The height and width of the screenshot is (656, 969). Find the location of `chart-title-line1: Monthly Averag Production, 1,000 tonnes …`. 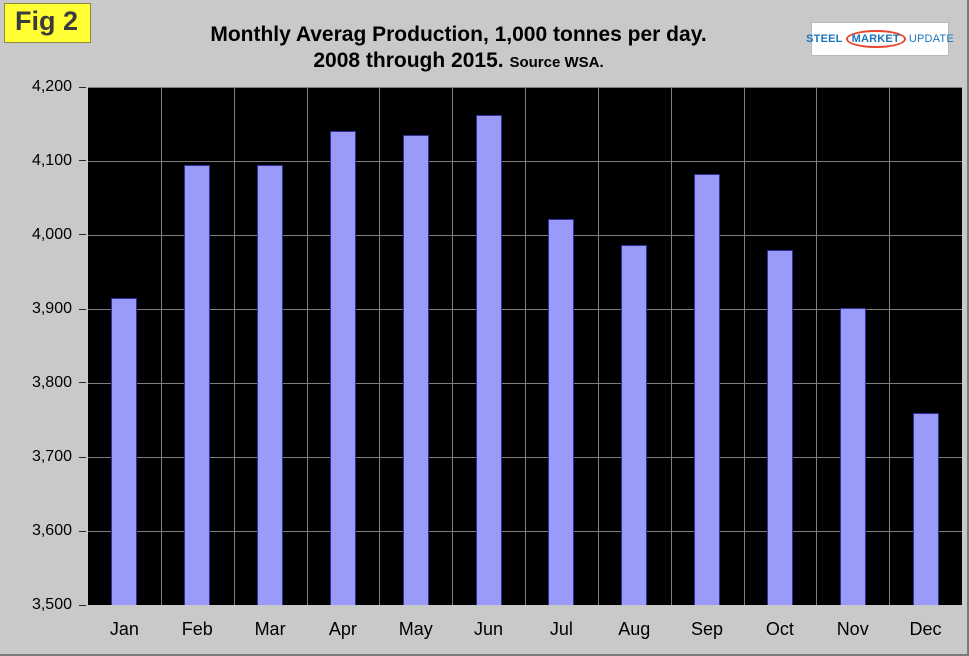

chart-title-line1: Monthly Averag Production, 1,000 tonnes … is located at coordinates (458, 34).